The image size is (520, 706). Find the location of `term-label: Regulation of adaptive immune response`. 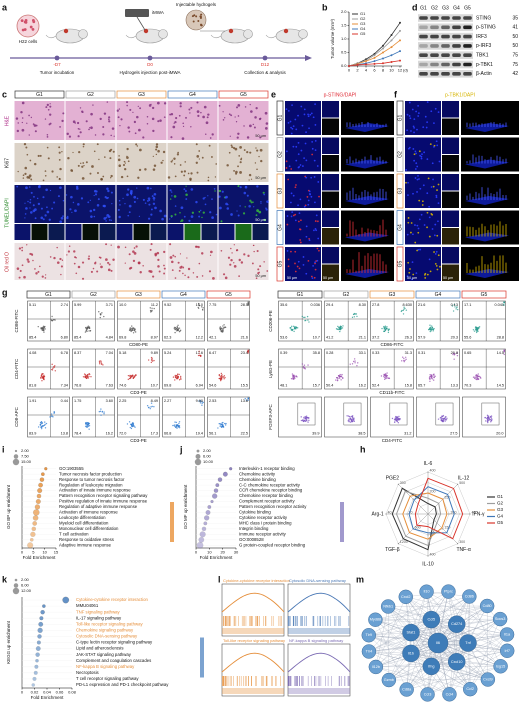

term-label: Regulation of adaptive immune response is located at coordinates (98, 506).